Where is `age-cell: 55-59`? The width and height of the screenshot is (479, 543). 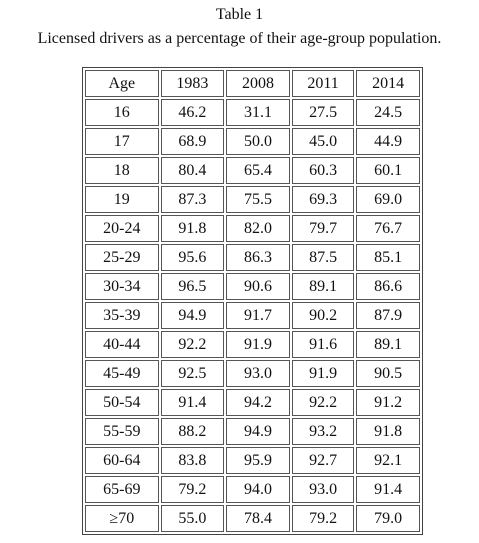
age-cell: 55-59 is located at coordinates (122, 431).